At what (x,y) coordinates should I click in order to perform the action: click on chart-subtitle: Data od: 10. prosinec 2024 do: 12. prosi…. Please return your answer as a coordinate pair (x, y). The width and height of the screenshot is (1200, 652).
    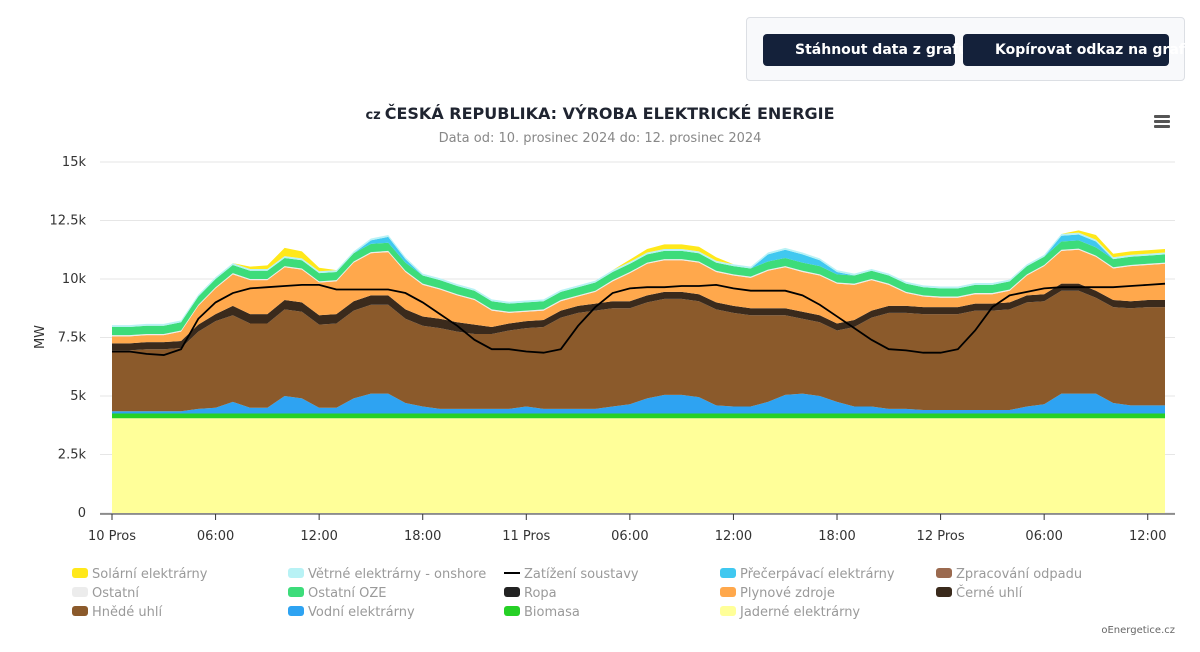
    Looking at the image, I should click on (600, 138).